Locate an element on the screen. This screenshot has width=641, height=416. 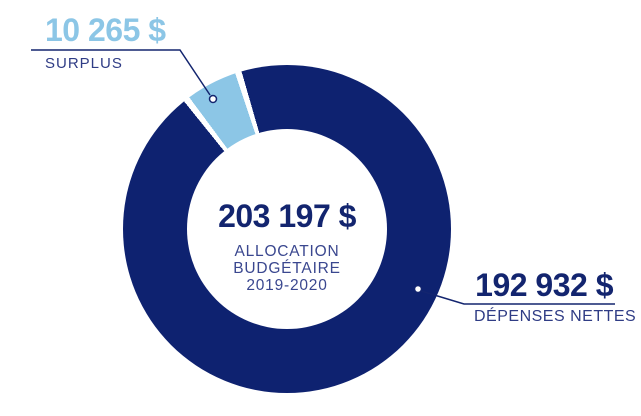
allocation-caption-line-1: ALLOCATION is located at coordinates (287, 251).